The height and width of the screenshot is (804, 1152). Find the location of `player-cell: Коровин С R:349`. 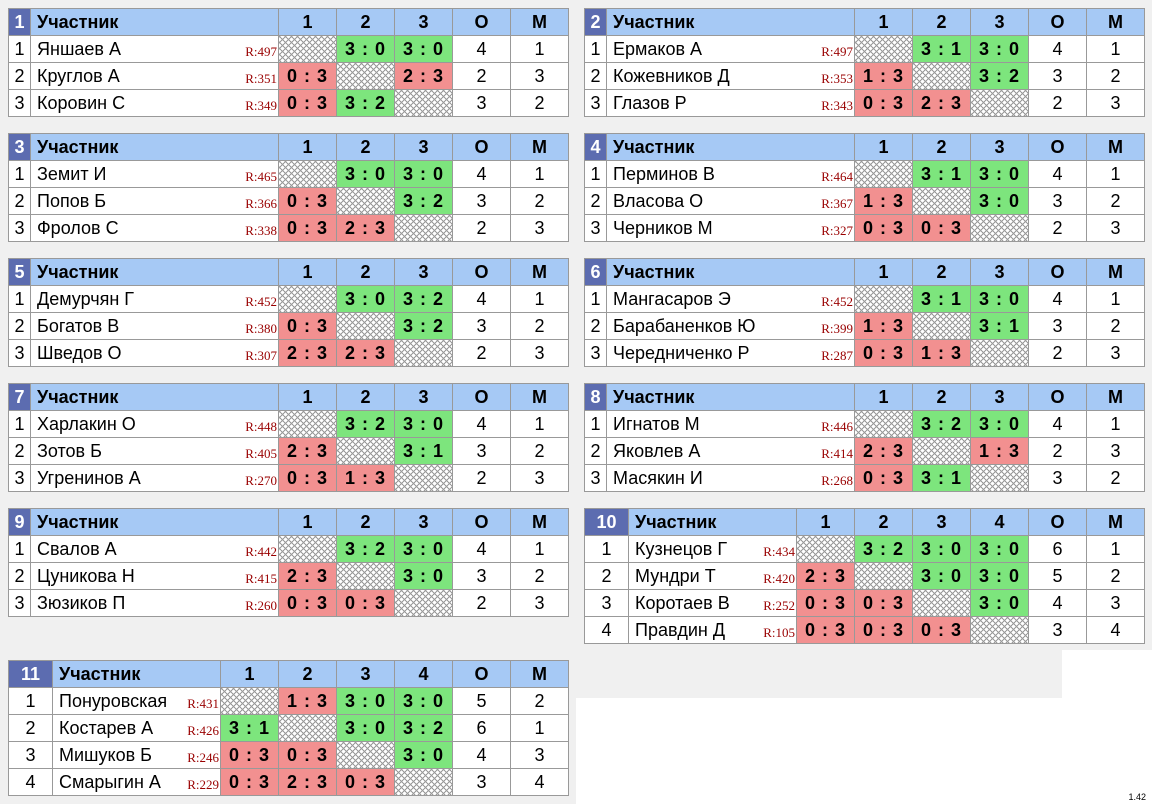

player-cell: Коровин С R:349 is located at coordinates (154, 103).